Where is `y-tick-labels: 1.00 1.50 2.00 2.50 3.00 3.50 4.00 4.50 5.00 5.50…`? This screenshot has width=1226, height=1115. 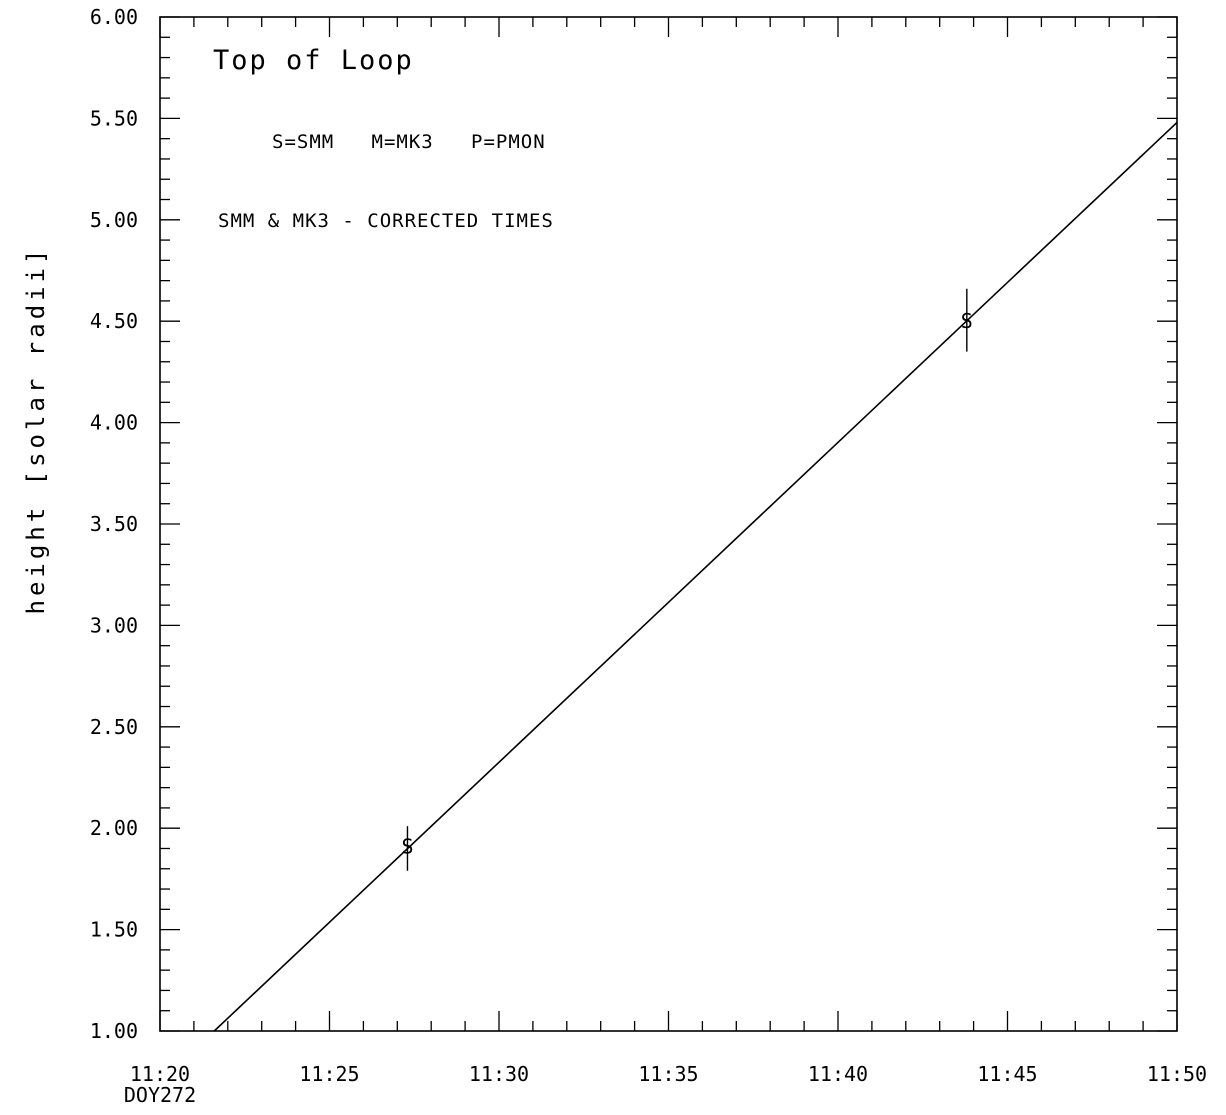 y-tick-labels: 1.00 1.50 2.00 2.50 3.00 3.50 4.00 4.50 5.00 5.50… is located at coordinates (114, 524).